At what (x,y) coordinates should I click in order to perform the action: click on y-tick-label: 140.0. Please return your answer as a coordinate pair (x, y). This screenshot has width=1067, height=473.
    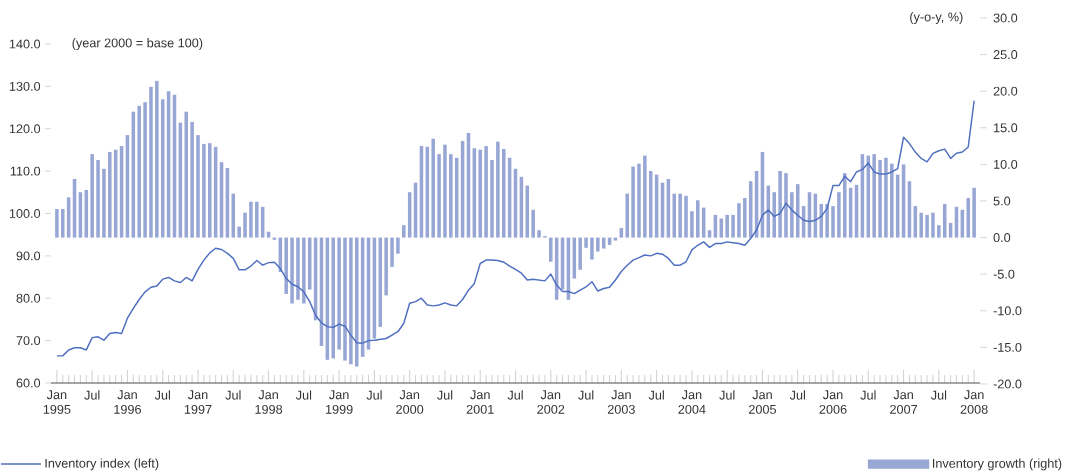
    Looking at the image, I should click on (25, 44).